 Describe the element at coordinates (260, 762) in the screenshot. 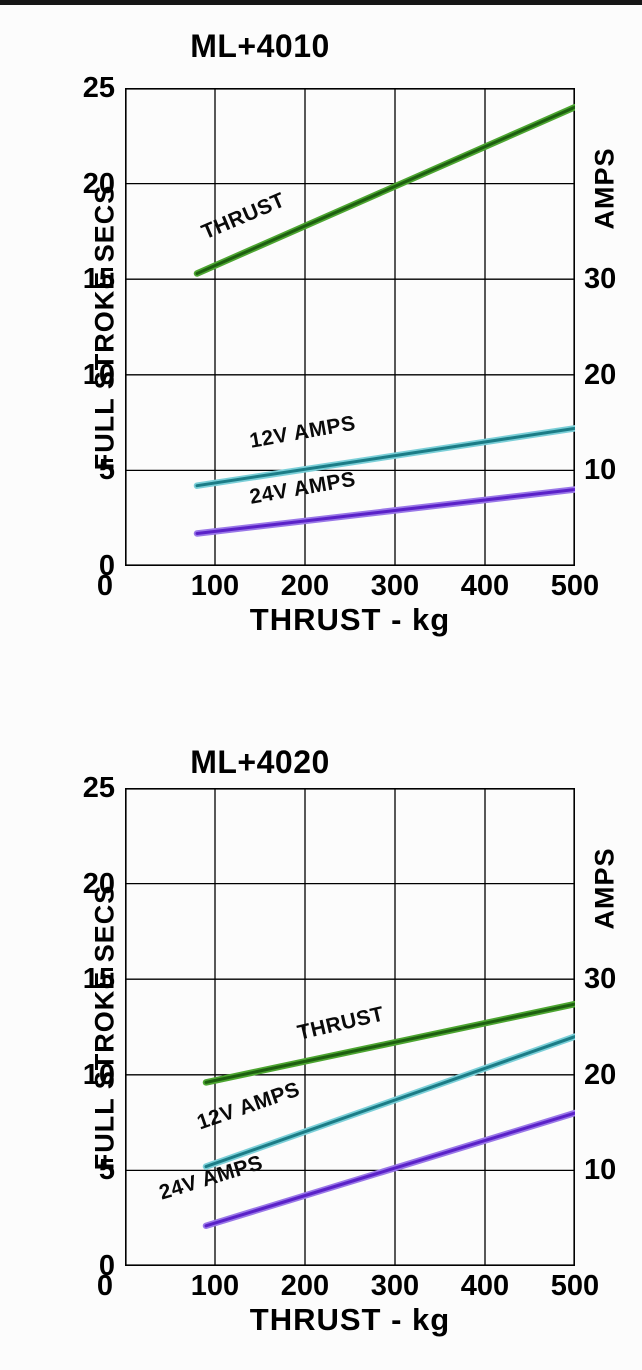

I see `chart-title: ML+4020` at that location.